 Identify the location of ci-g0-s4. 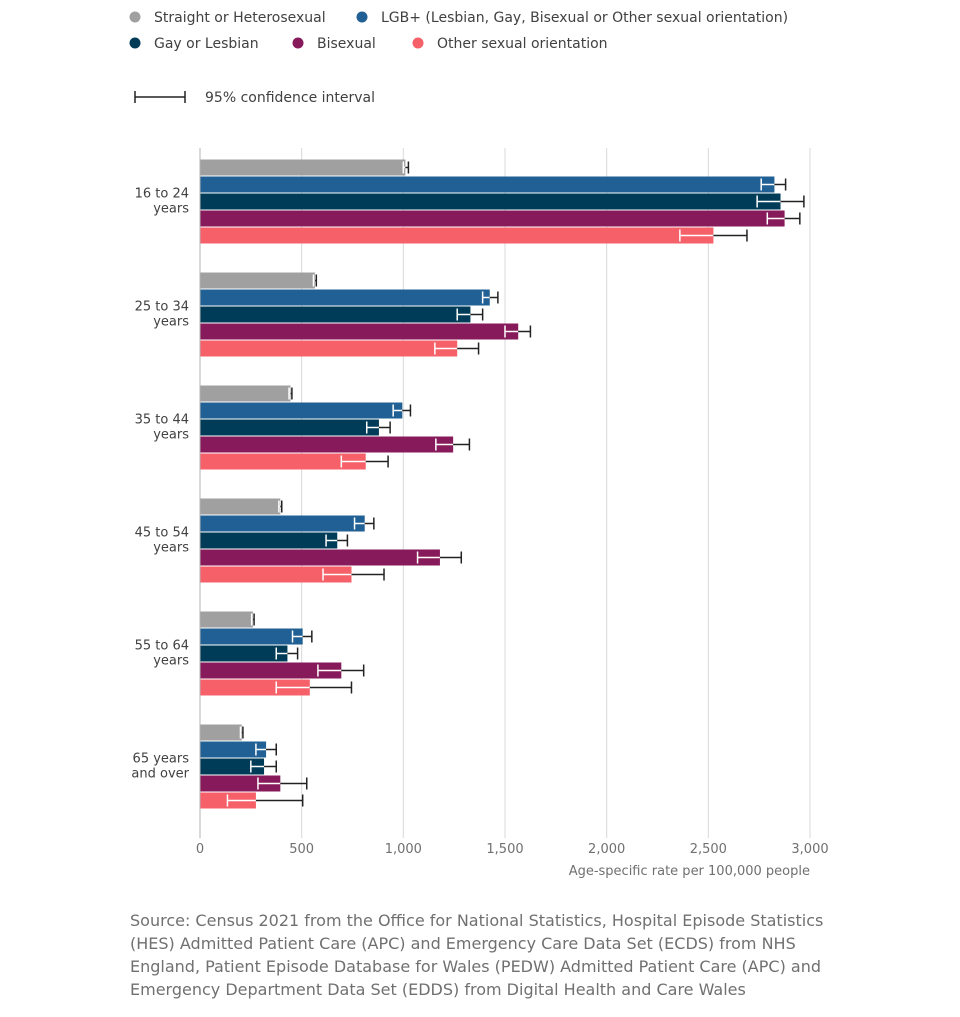
(713, 235).